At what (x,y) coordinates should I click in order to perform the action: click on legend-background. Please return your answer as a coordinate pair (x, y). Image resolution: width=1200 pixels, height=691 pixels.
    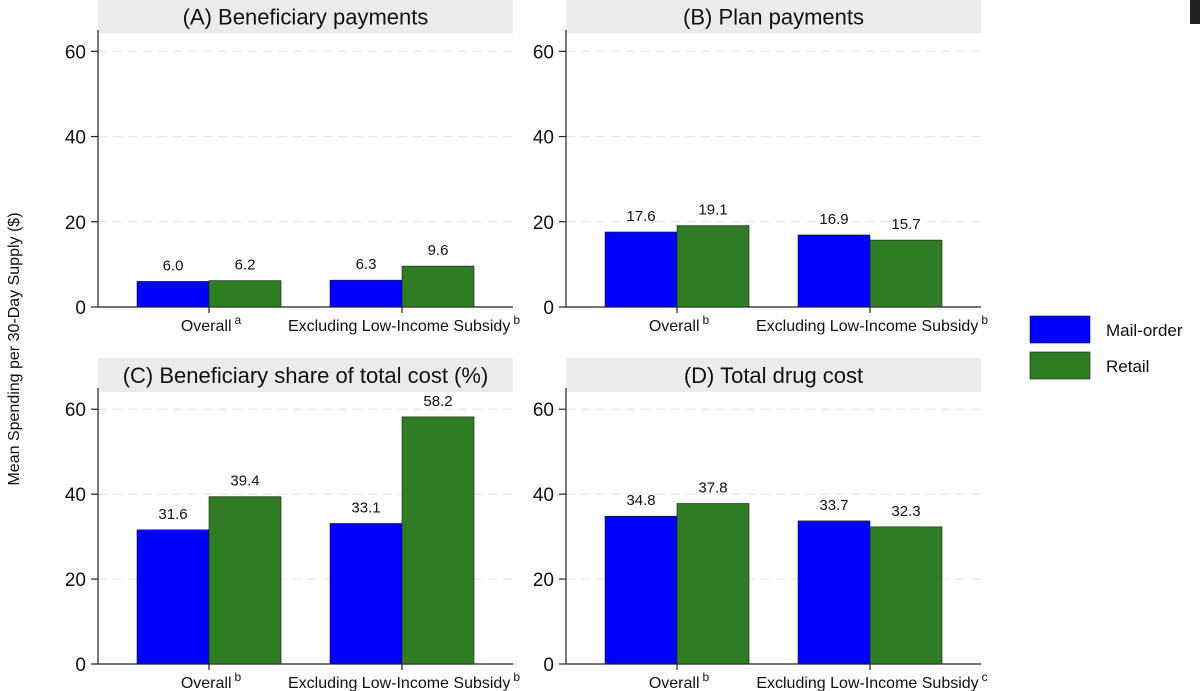
    Looking at the image, I should click on (1096, 340).